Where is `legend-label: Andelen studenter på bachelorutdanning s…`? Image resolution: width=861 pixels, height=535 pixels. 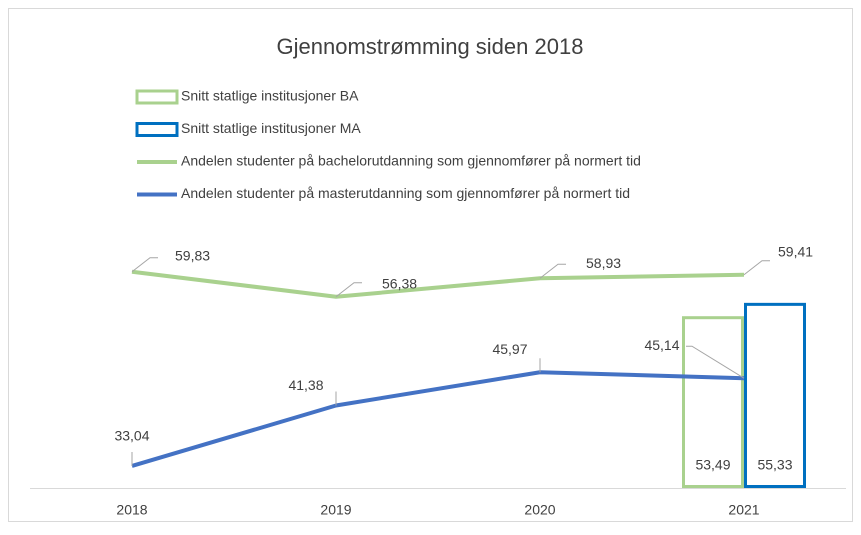
legend-label: Andelen studenter på bachelorutdanning s… is located at coordinates (411, 161).